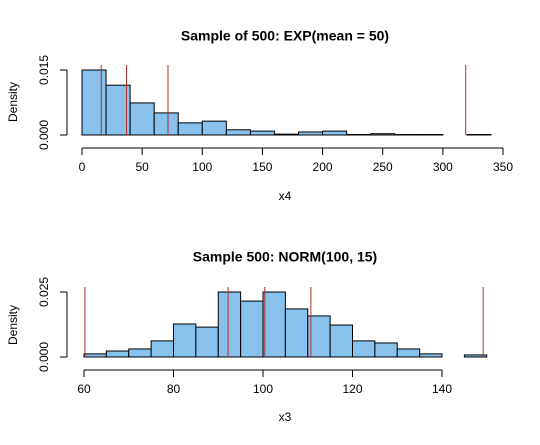  I want to click on x-tick-label: 150, so click(262, 167).